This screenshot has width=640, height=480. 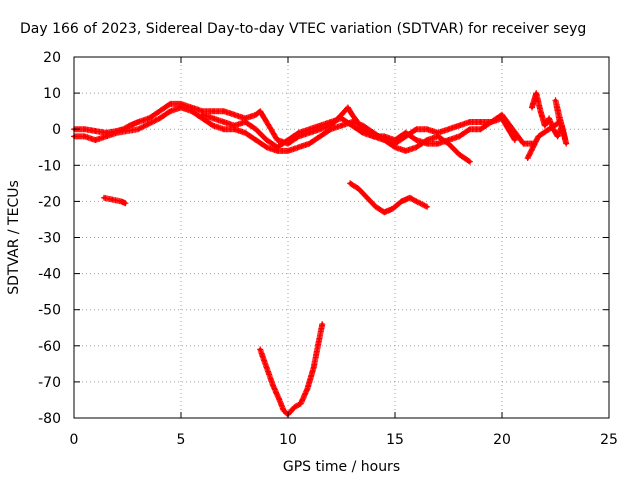 What do you see at coordinates (49, 347) in the screenshot?
I see `y-tick-label: -60` at bounding box center [49, 347].